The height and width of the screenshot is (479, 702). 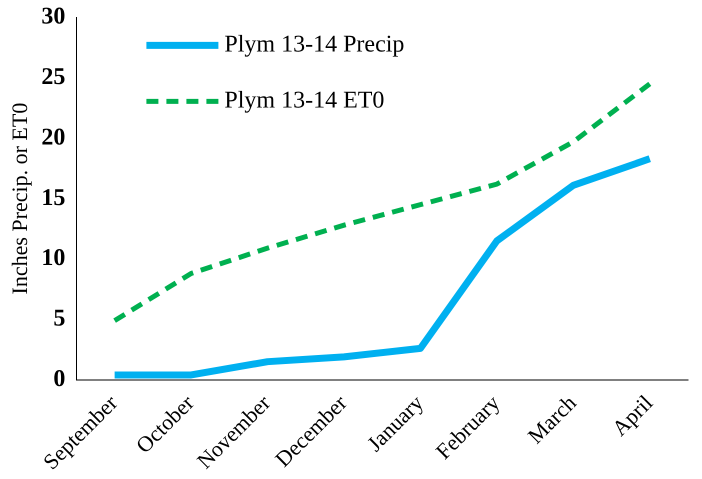 What do you see at coordinates (304, 101) in the screenshot?
I see `legend-label: Plym 13-14 ET0` at bounding box center [304, 101].